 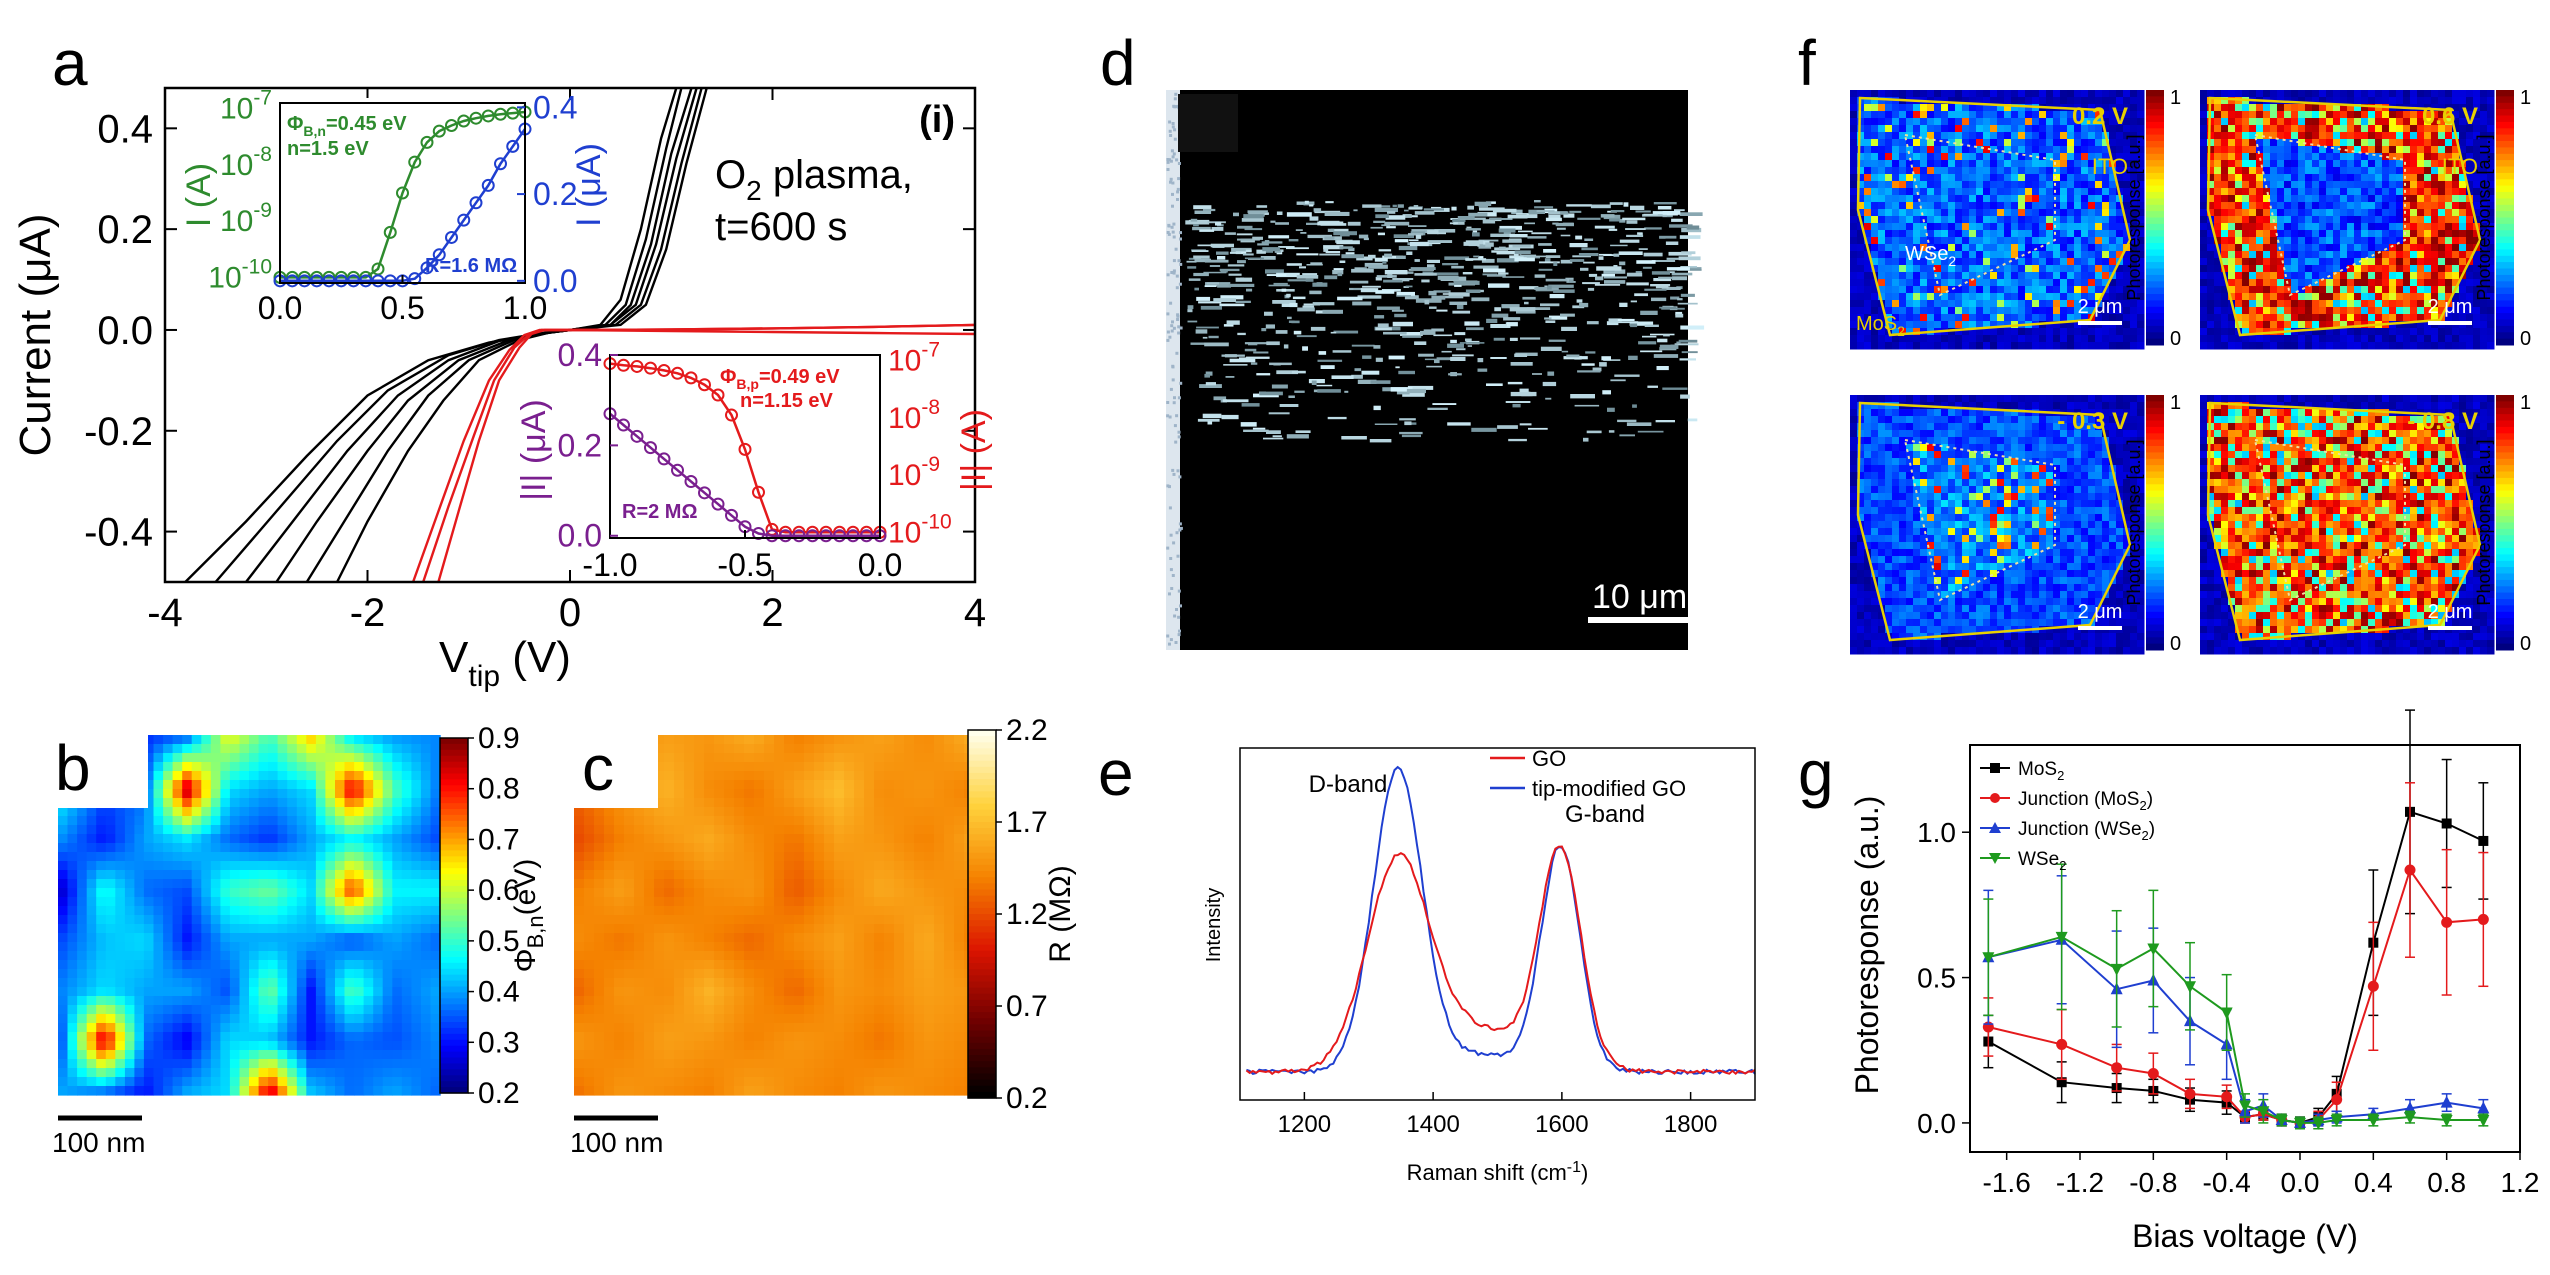 What do you see at coordinates (451, 125) in the screenshot?
I see `inset-top-green-marker` at bounding box center [451, 125].